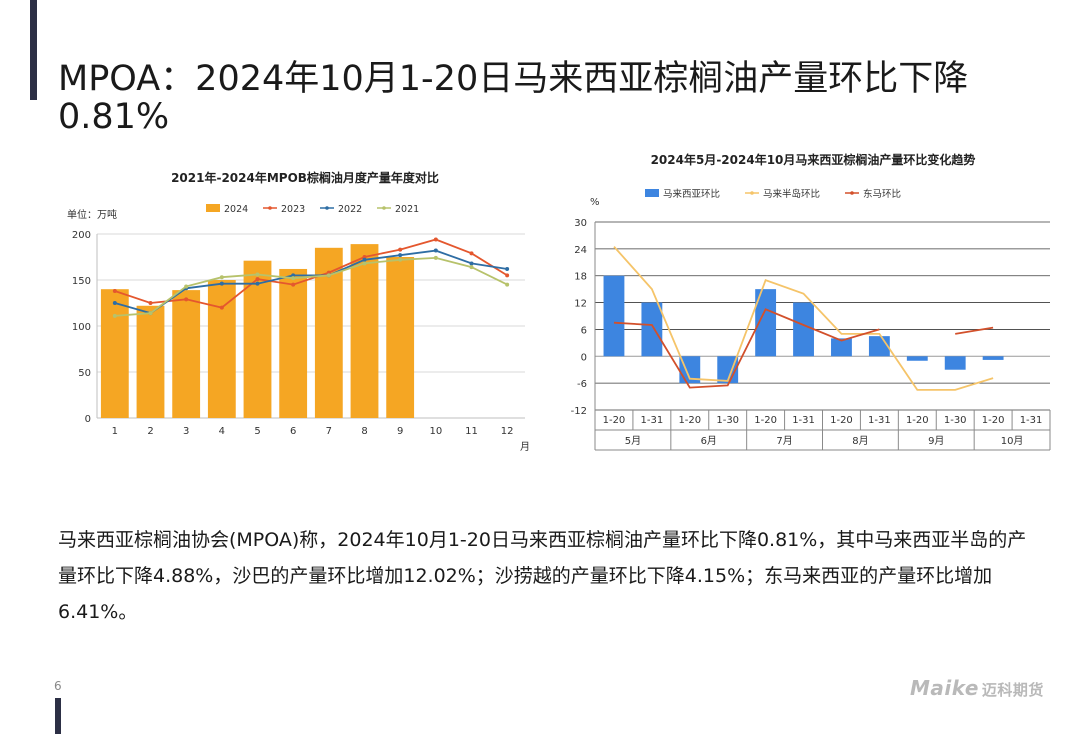  Describe the element at coordinates (58, 716) in the screenshot. I see `accent-bar-bottom` at that location.